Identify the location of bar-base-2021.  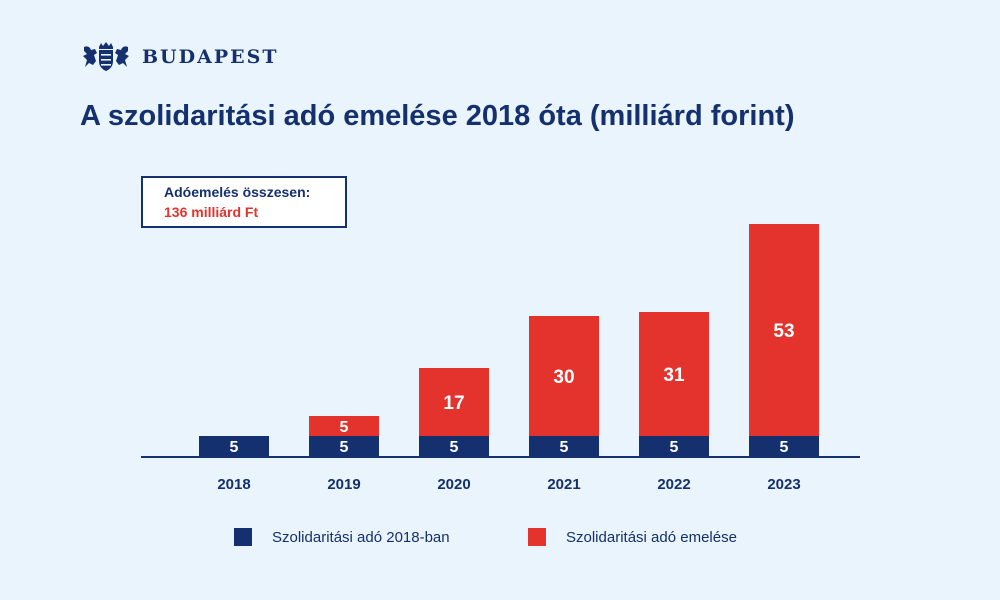
(564, 446).